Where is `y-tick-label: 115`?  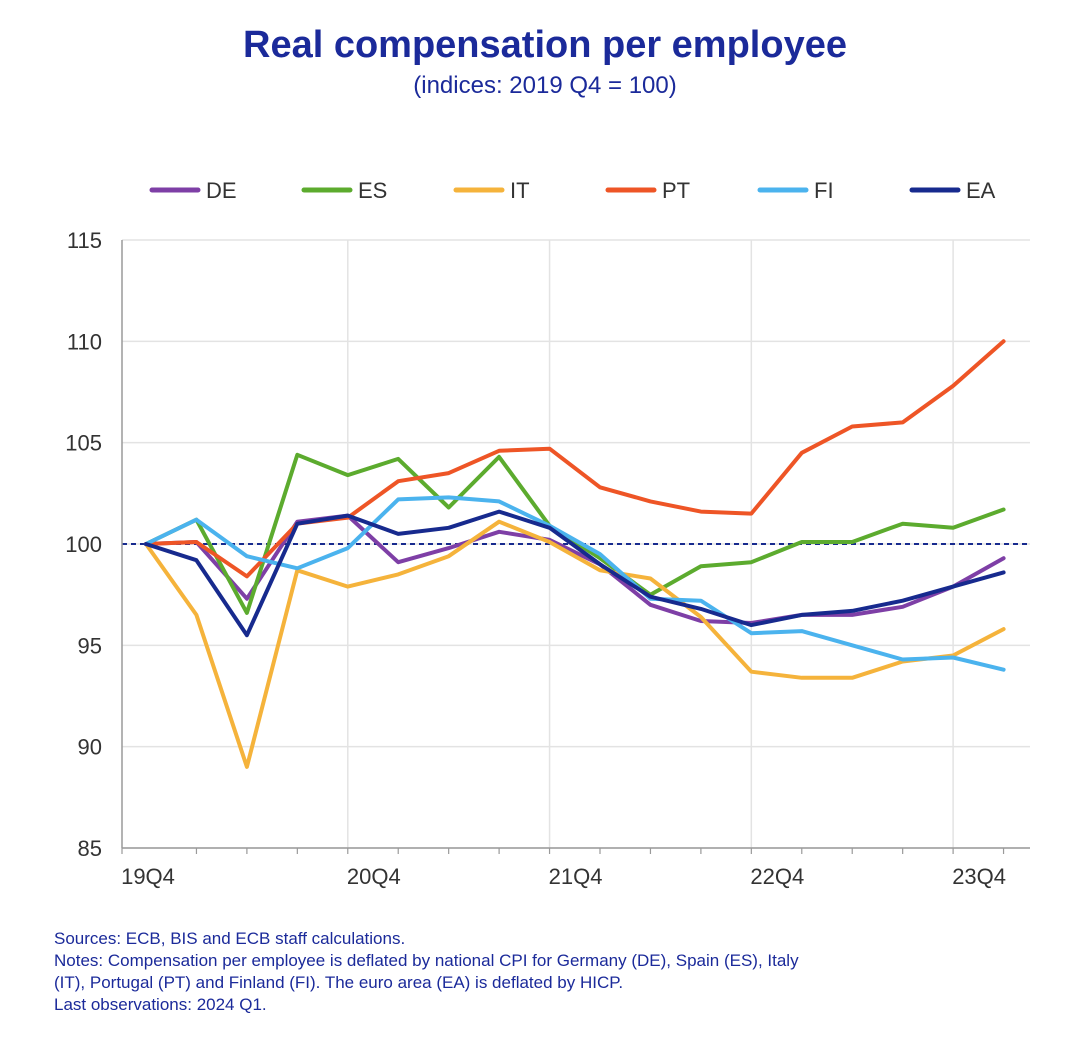 y-tick-label: 115 is located at coordinates (84, 240).